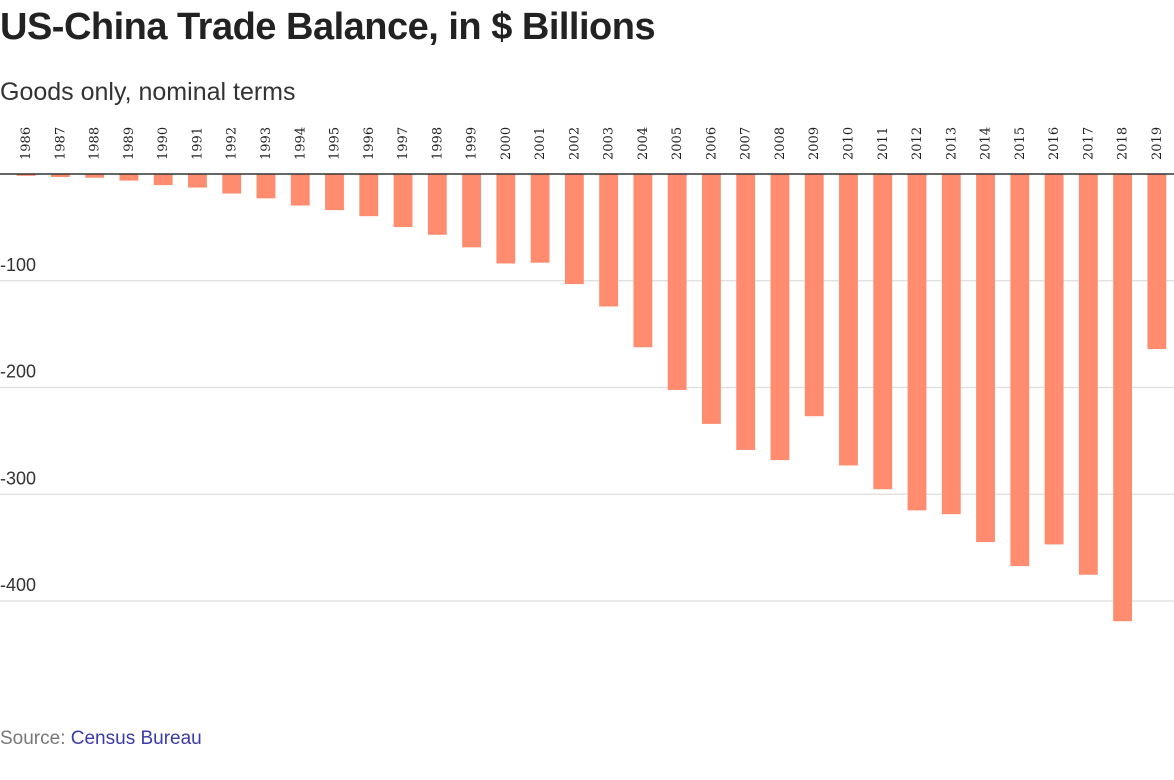  I want to click on bar-2017, so click(1088, 374).